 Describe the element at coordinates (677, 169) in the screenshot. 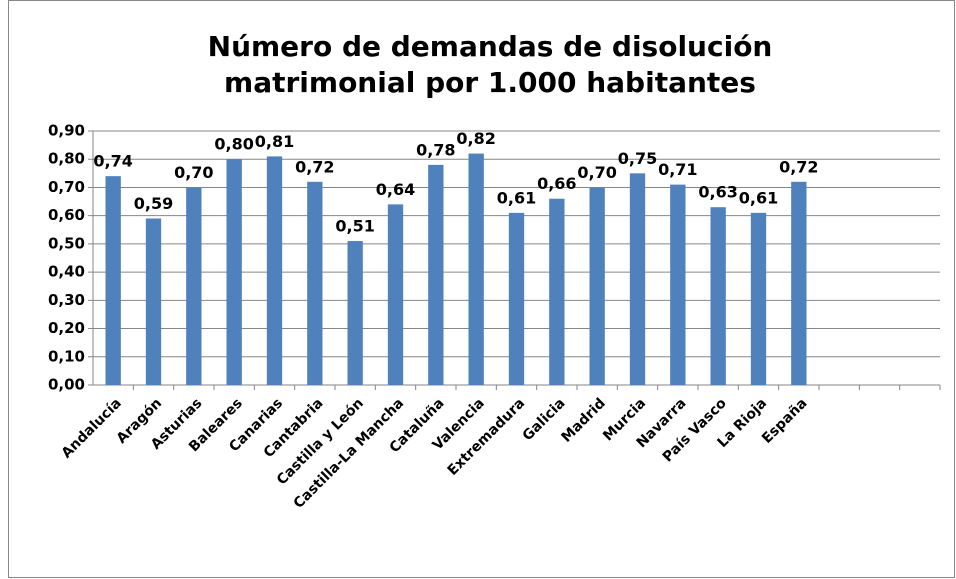

I see `data-label: 0,71` at that location.